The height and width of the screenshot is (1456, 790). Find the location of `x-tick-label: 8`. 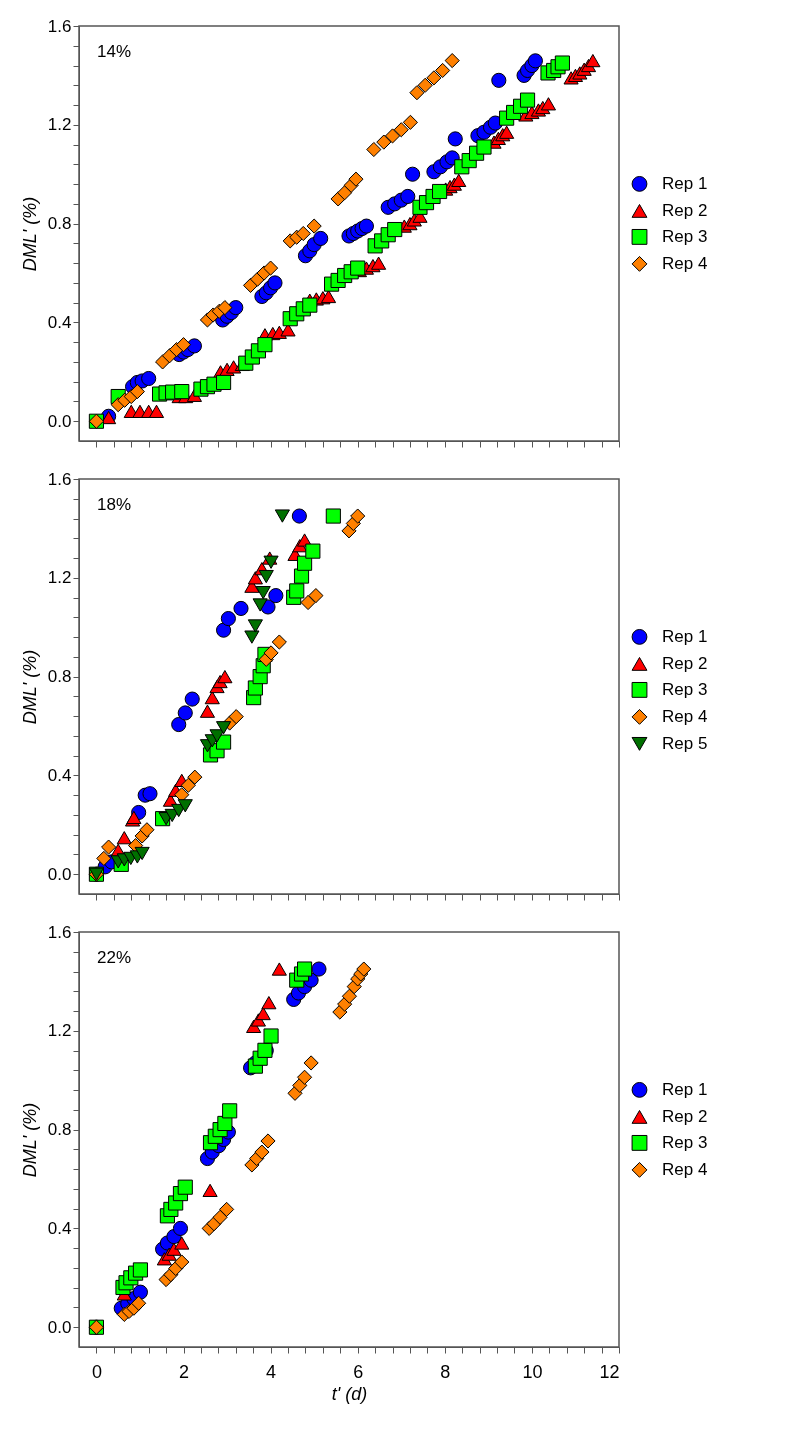

x-tick-label: 8 is located at coordinates (445, 1371).